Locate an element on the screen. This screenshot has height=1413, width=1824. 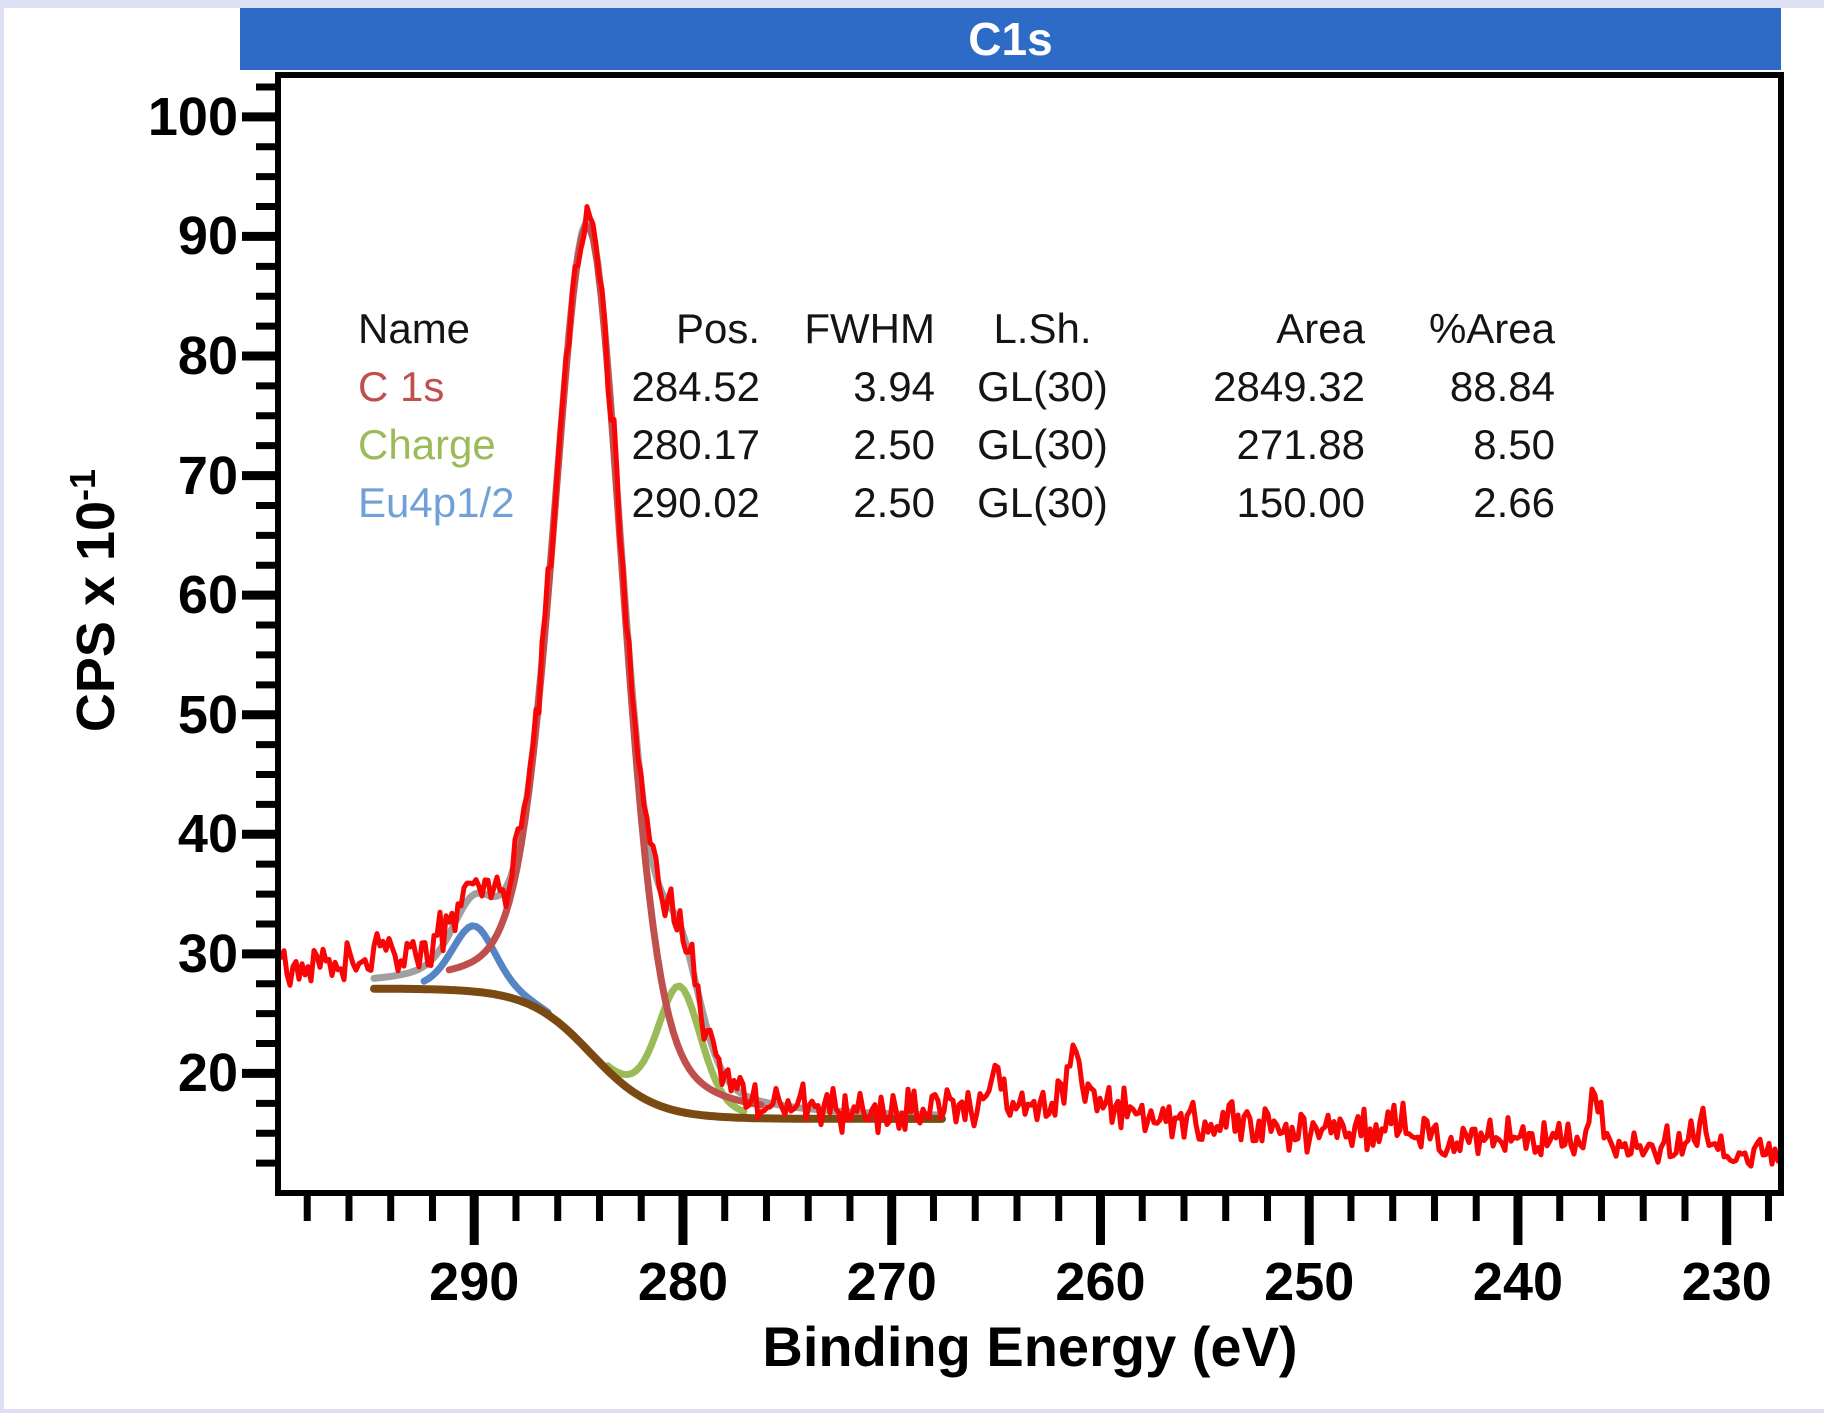
y-tick-label: 20 is located at coordinates (207, 1073).